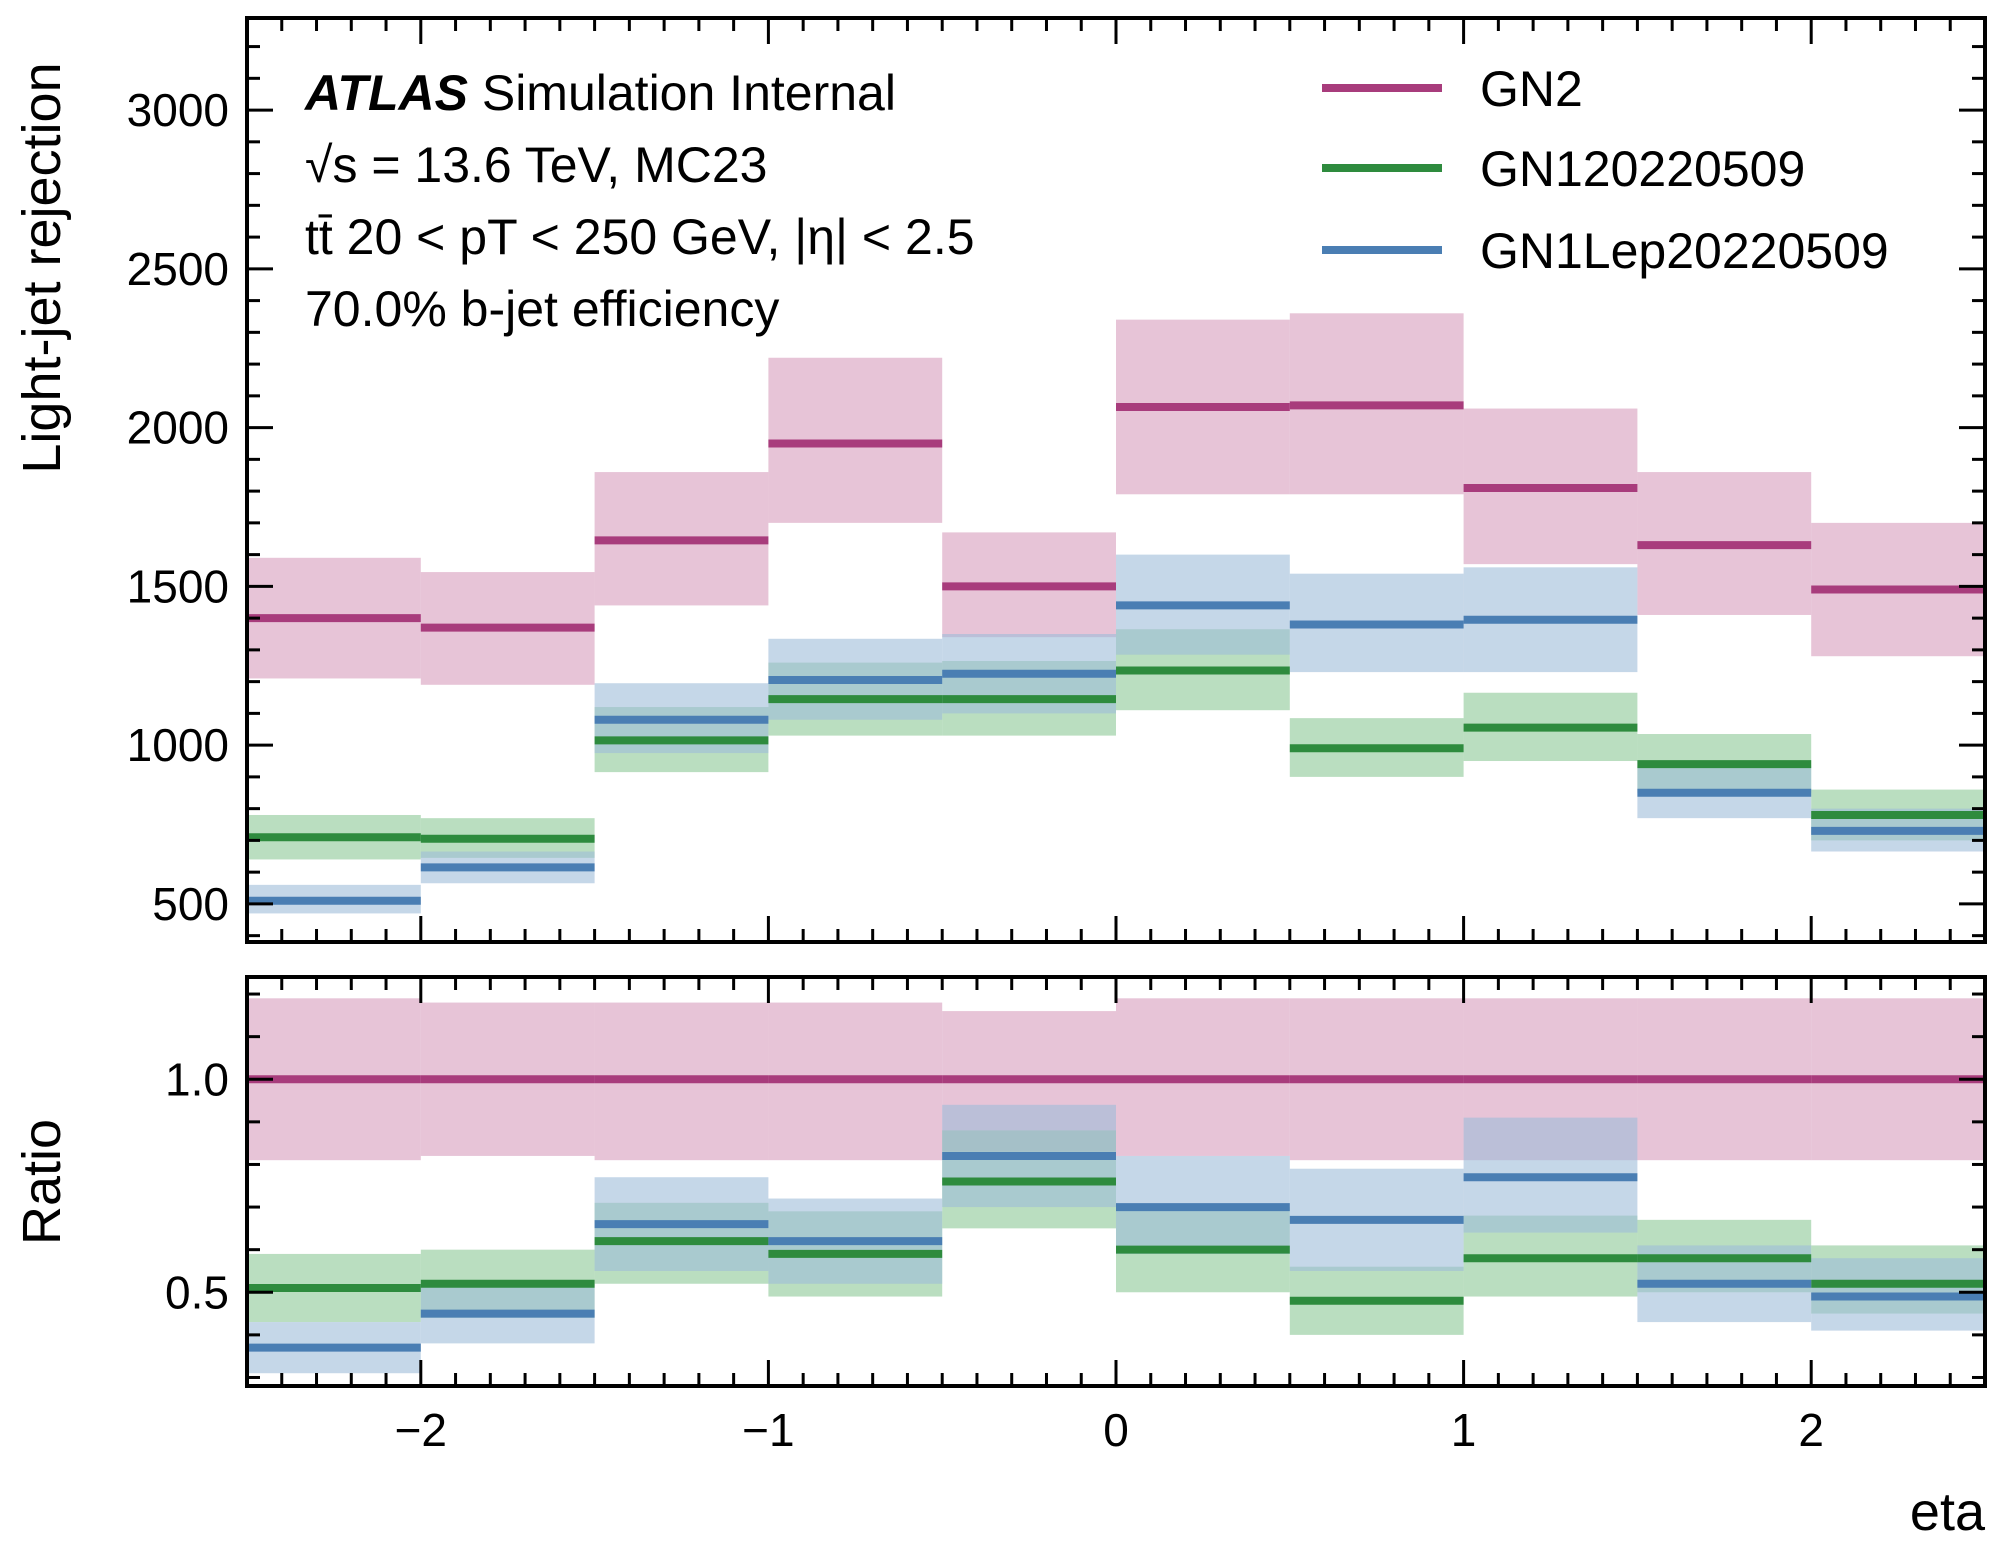  What do you see at coordinates (197, 1185) in the screenshot?
I see `ratio-ytick-labels: 0.5 1.0` at bounding box center [197, 1185].